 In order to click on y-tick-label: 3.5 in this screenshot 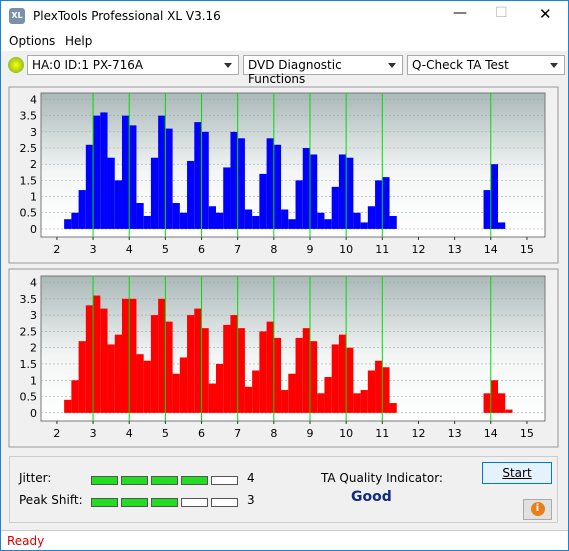, I will do `click(29, 116)`.